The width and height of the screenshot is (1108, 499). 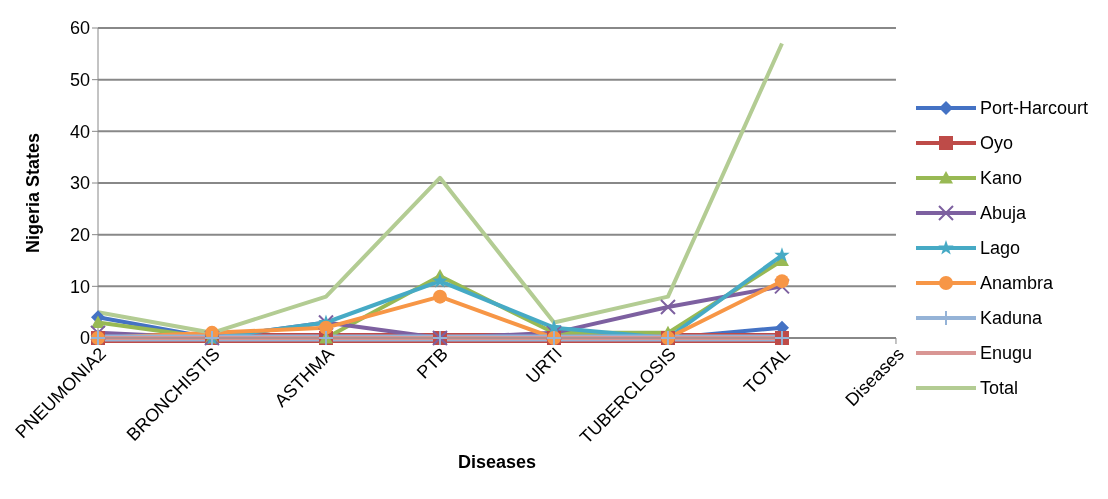 I want to click on y-tick-label: 30, so click(x=79, y=183).